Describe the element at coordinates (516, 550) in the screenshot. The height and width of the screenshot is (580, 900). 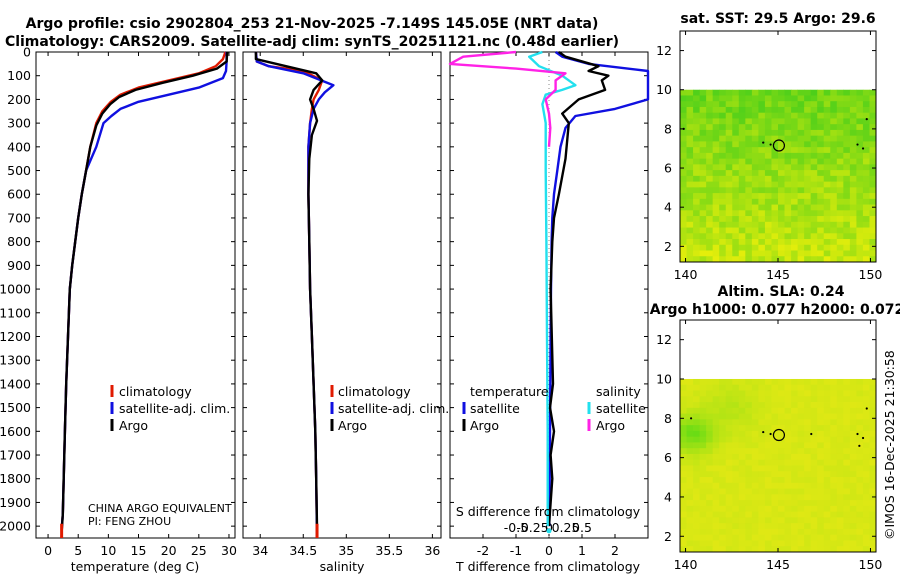
I see `x-tick-label: -1` at that location.